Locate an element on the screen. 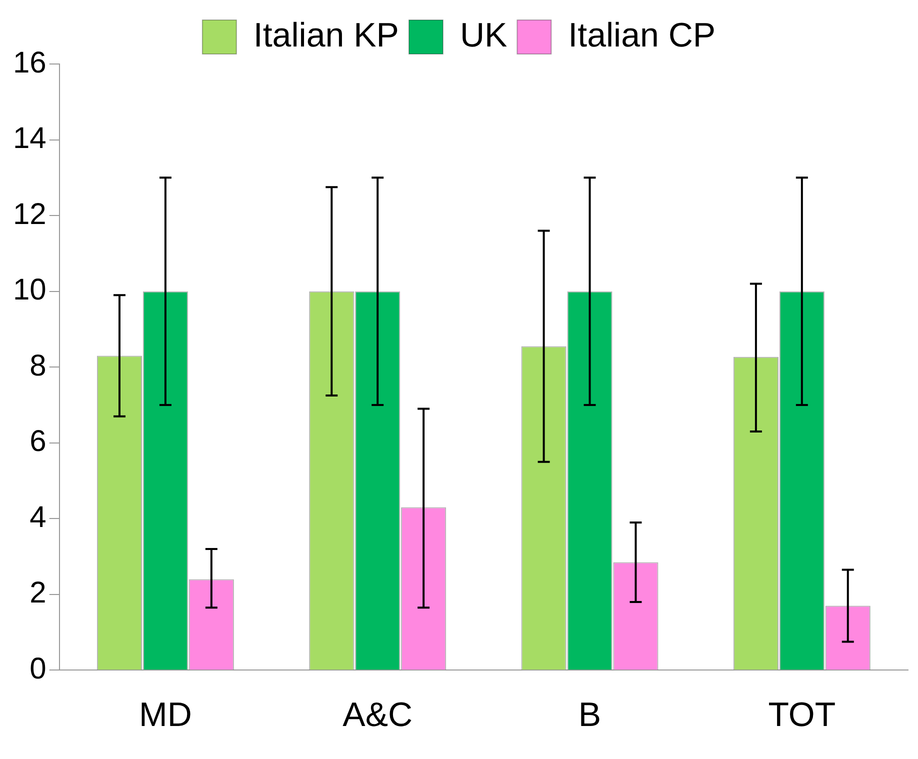  y-tick-label: 10 is located at coordinates (29, 290).